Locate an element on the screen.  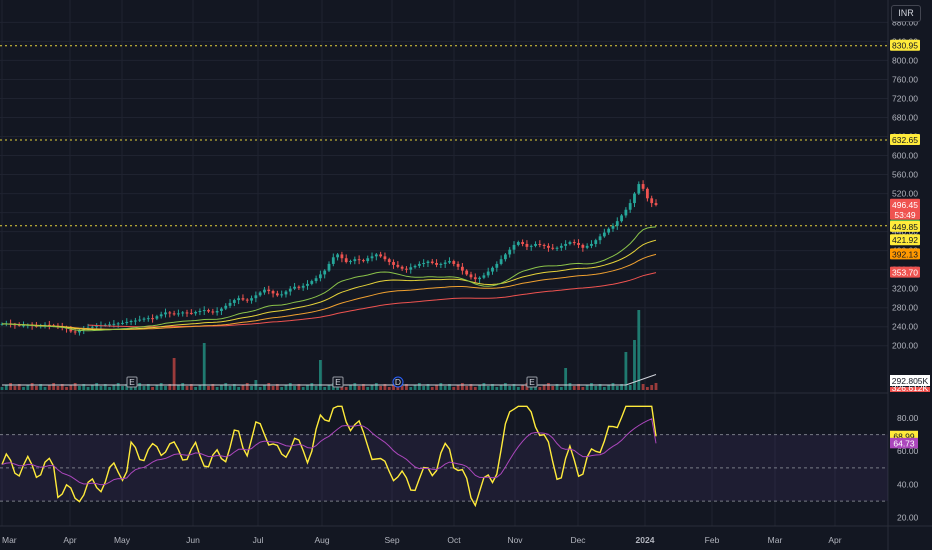
rsi-ma-line is located at coordinates (329, 452).